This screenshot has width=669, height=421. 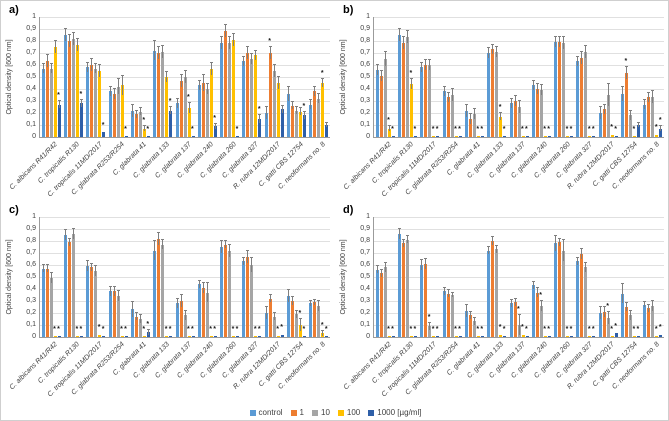 I want to click on y-tick-label: 0,1, so click(x=365, y=124).